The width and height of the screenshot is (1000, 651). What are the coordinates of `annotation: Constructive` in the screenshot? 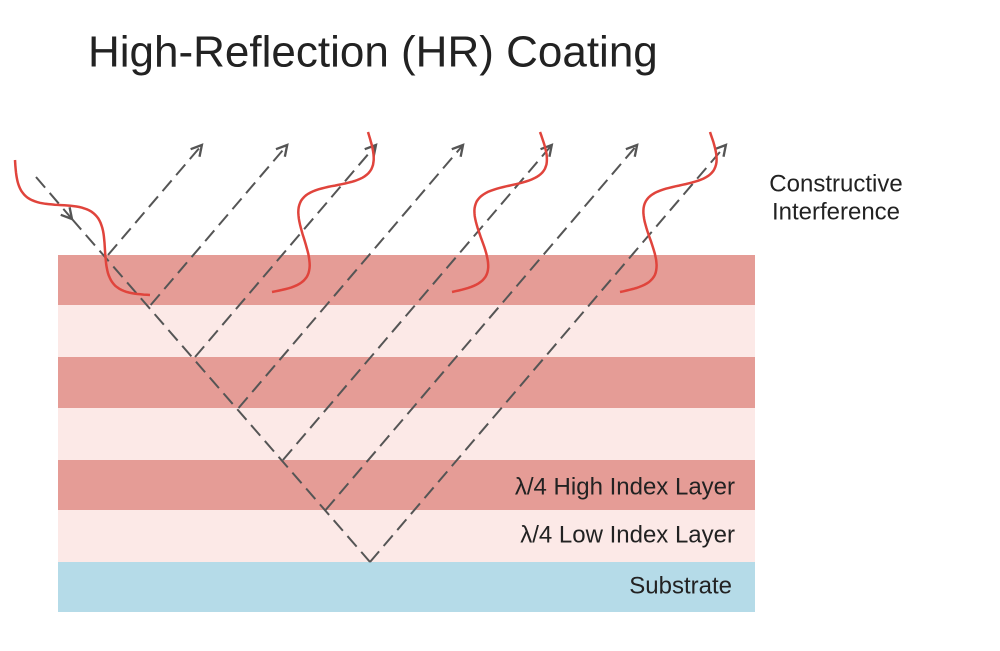 It's located at (835, 183).